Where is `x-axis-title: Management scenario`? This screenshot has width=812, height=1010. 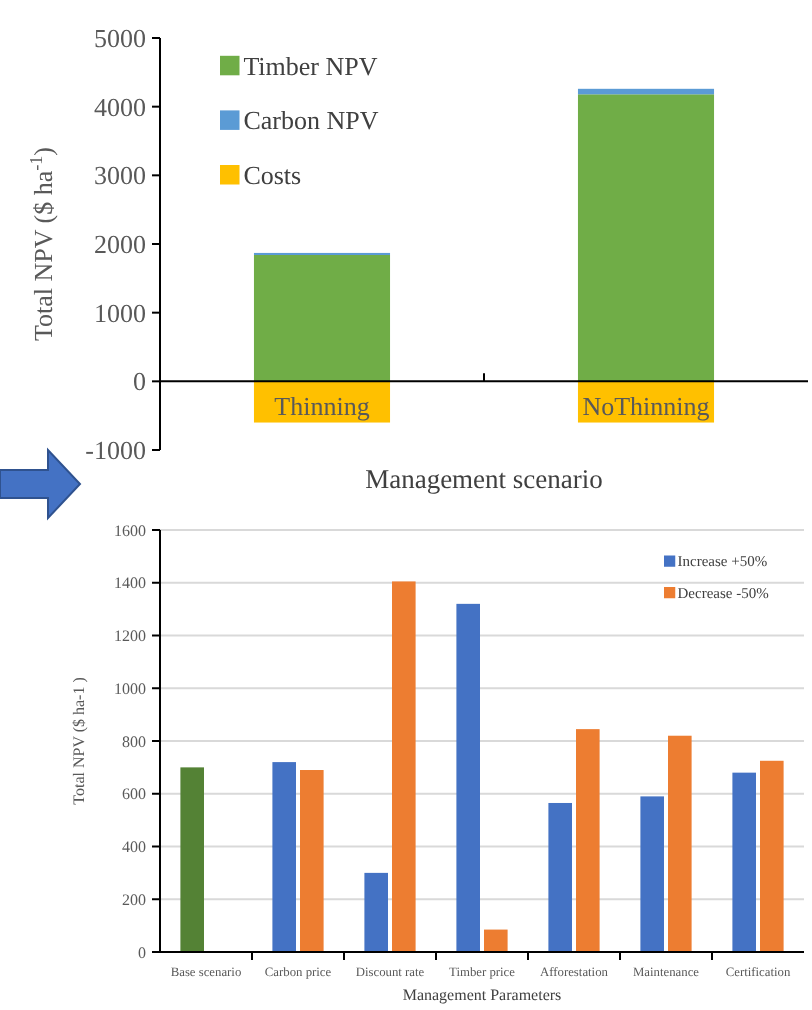
x-axis-title: Management scenario is located at coordinates (484, 479).